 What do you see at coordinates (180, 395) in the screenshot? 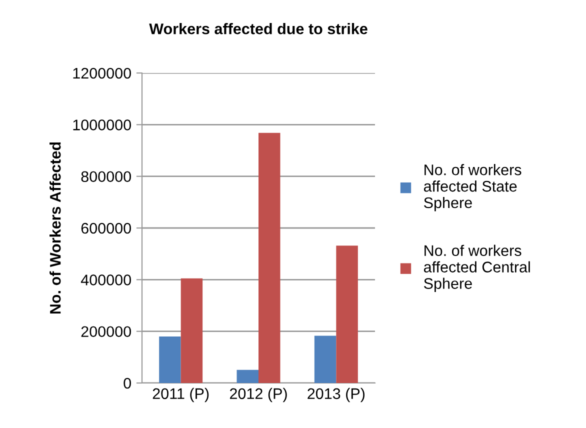
I see `x-tick-label: 2011 (P)` at bounding box center [180, 395].